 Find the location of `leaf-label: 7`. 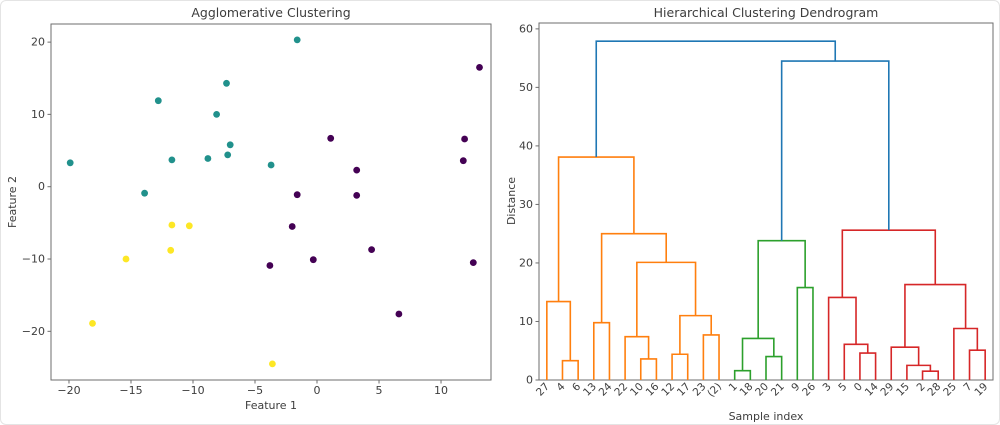

leaf-label: 7 is located at coordinates (967, 387).